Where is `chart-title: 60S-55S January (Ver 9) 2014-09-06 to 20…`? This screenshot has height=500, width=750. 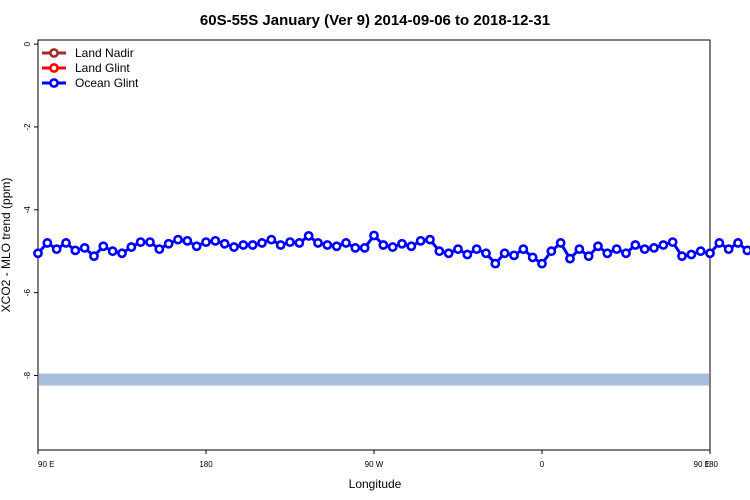 chart-title: 60S-55S January (Ver 9) 2014-09-06 to 20… is located at coordinates (375, 20).